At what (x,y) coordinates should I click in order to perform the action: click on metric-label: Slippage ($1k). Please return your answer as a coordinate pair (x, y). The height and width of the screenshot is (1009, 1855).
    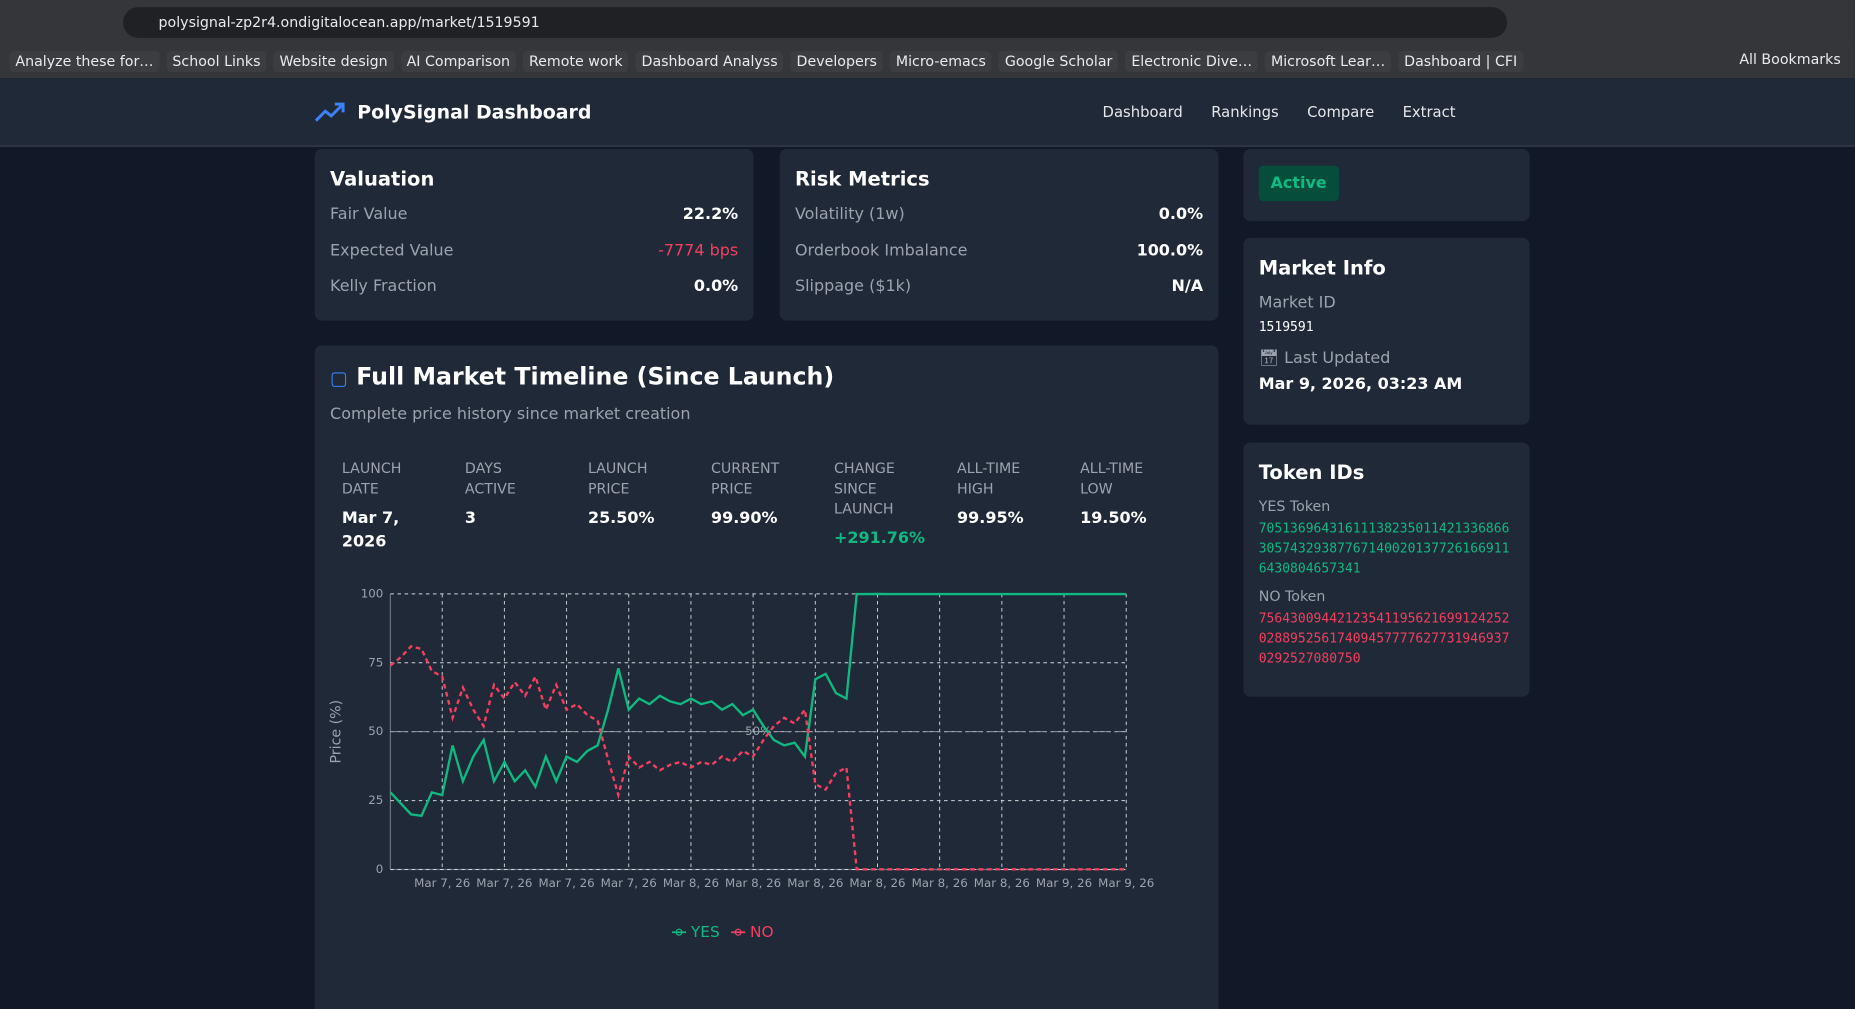
    Looking at the image, I should click on (853, 286).